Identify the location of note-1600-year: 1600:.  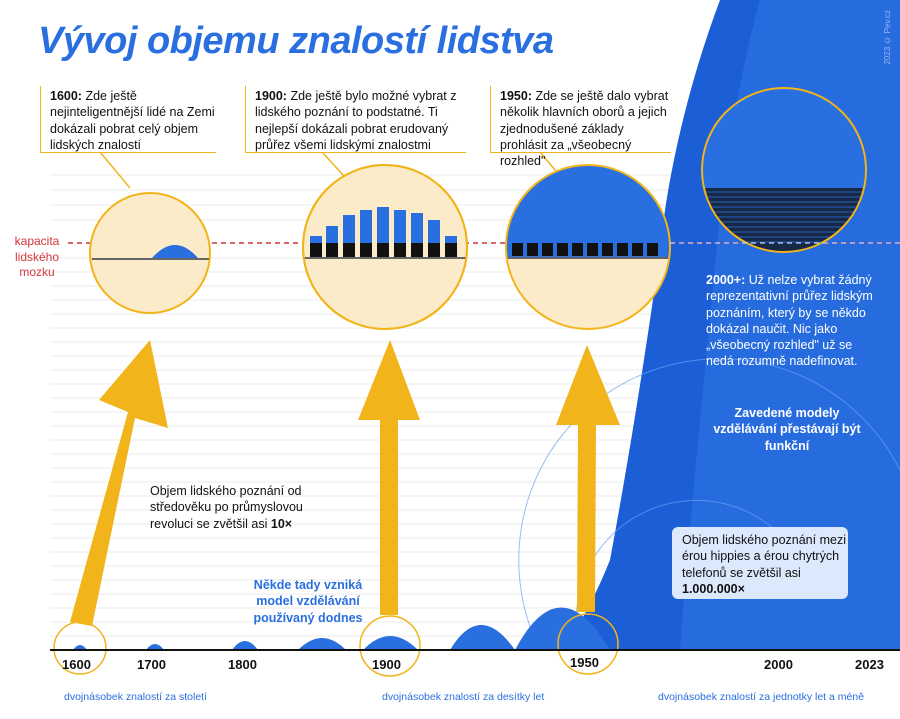
(66, 96).